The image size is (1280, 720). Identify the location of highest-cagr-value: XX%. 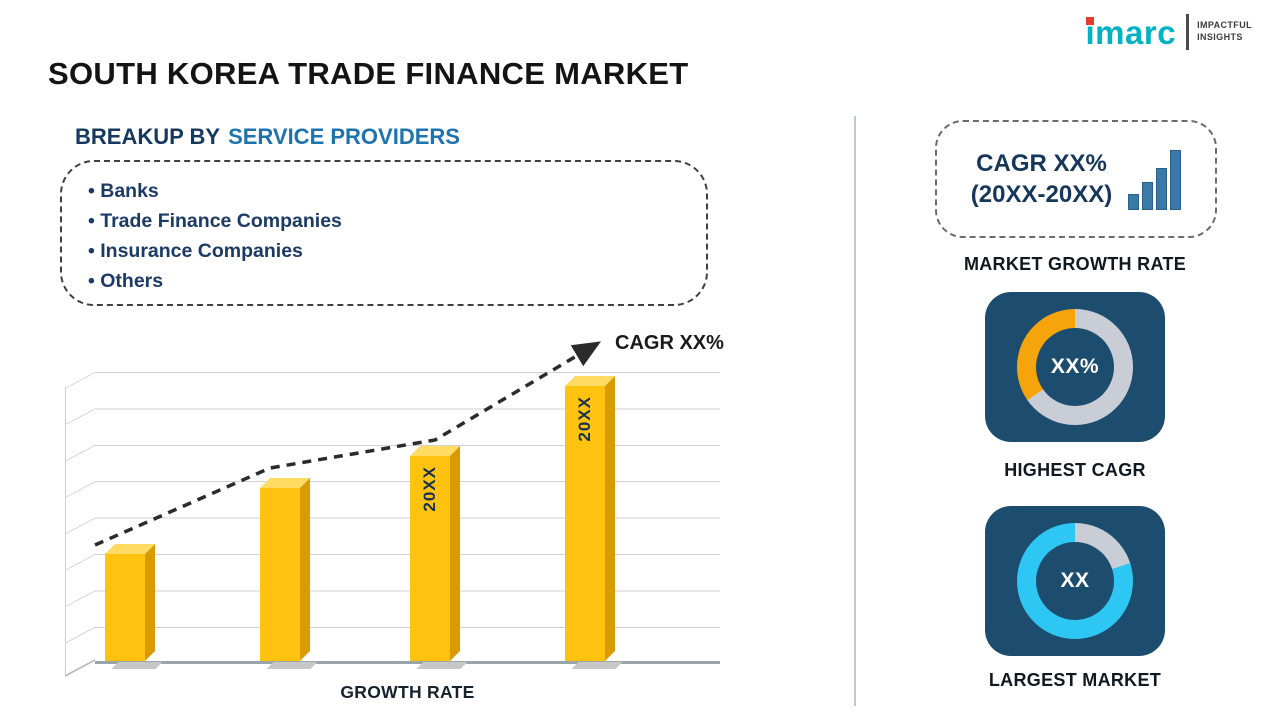
(1075, 366).